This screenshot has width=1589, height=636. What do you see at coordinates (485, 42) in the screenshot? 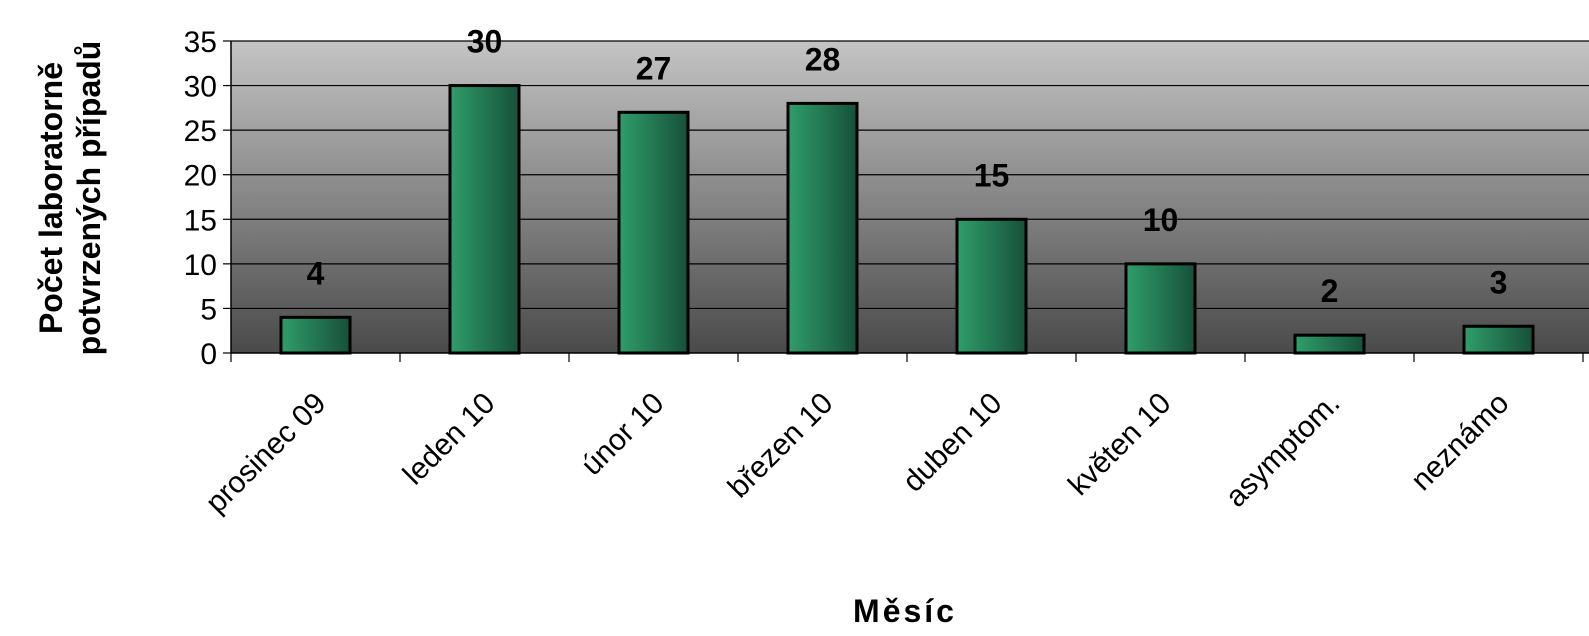
I see `data-label: 30` at bounding box center [485, 42].